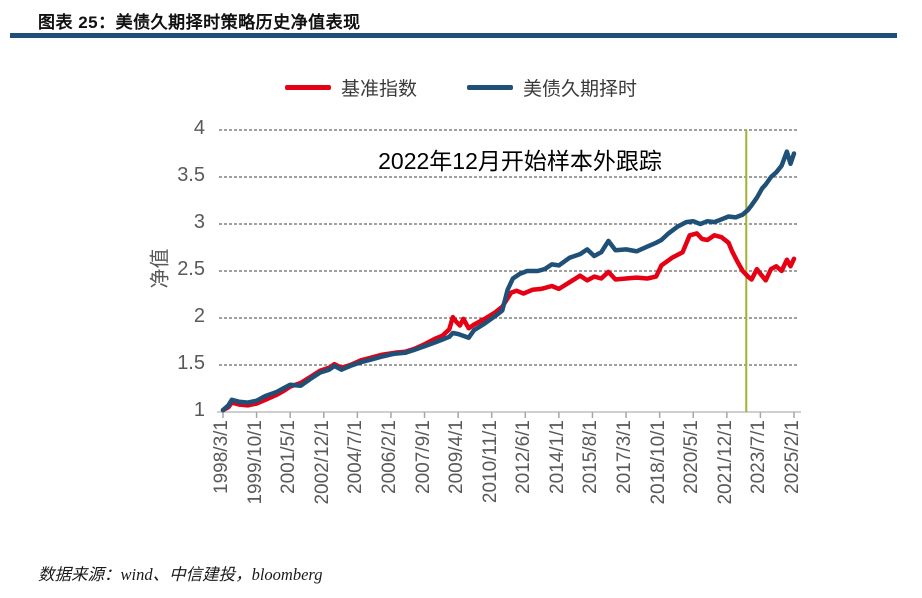  Describe the element at coordinates (490, 87) in the screenshot. I see `legend-swatch-strategy` at that location.